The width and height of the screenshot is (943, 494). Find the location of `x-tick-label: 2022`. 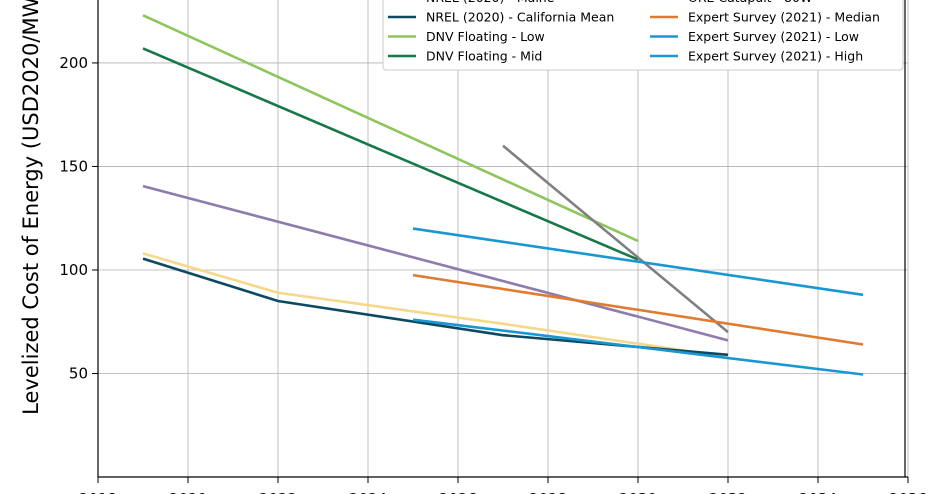

x-tick-label: 2022 is located at coordinates (278, 492).